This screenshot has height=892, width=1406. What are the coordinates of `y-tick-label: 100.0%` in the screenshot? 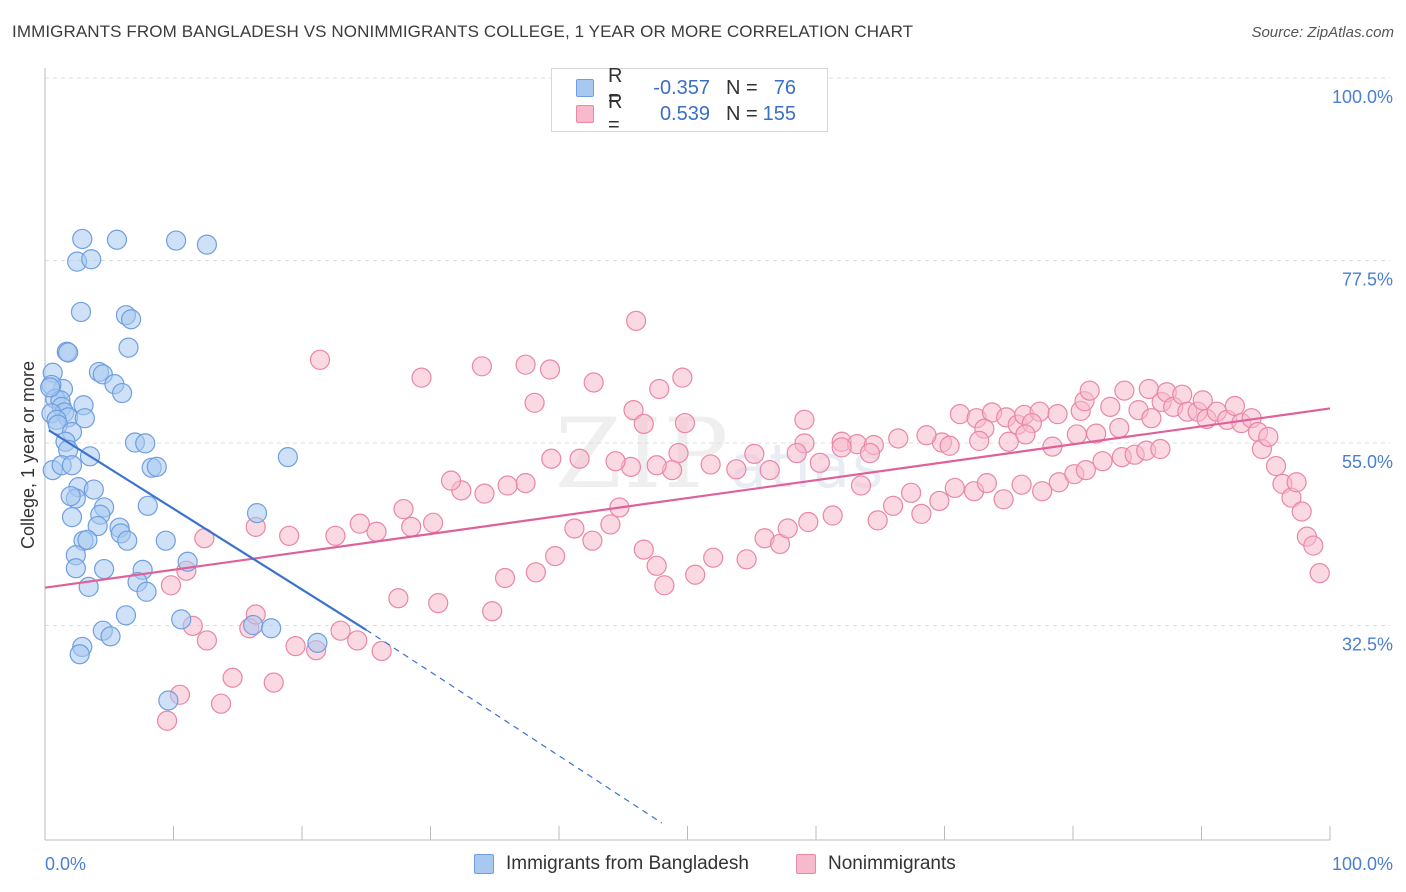 It's located at (1362, 97).